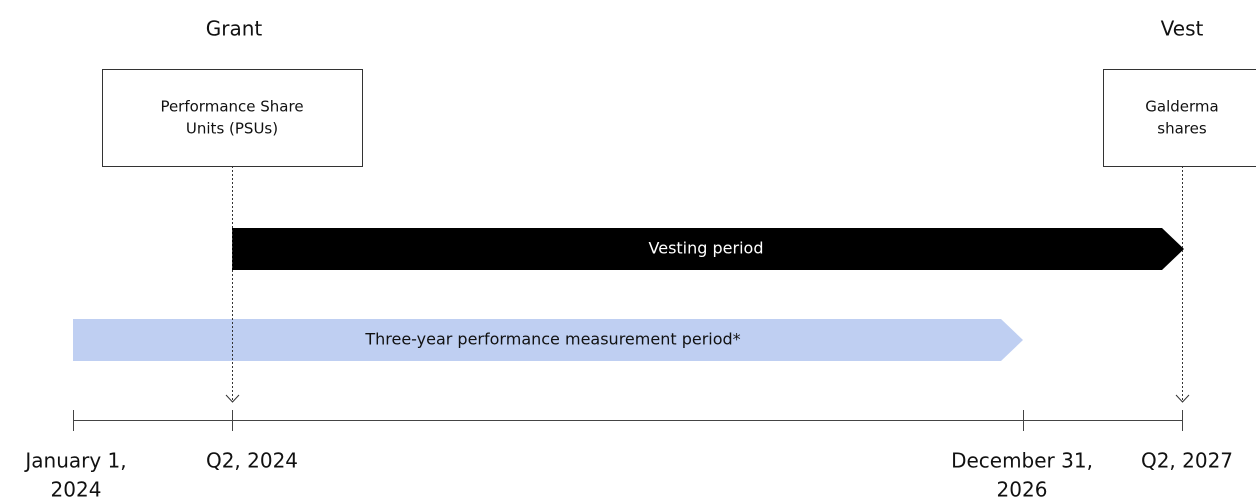 The image size is (1256, 500). What do you see at coordinates (628, 420) in the screenshot?
I see `timeline` at bounding box center [628, 420].